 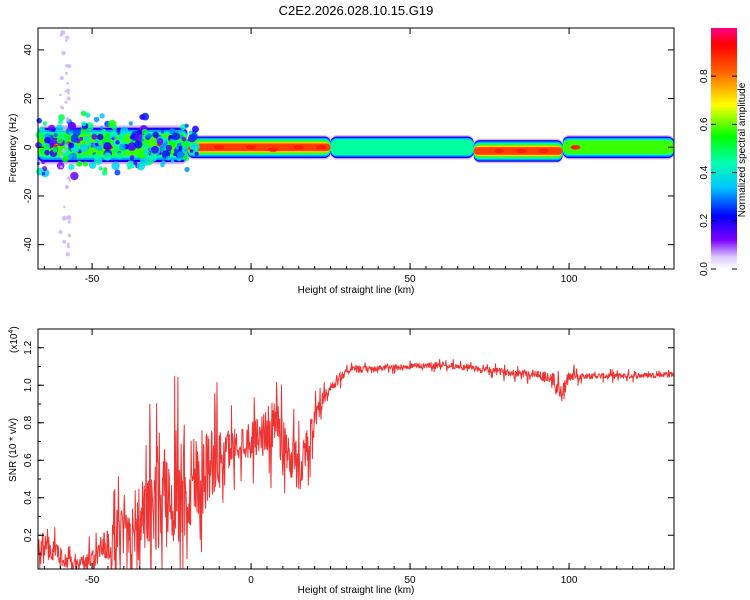 I want to click on spectrogram-x-label: Height of straight line (km), so click(x=356, y=290).